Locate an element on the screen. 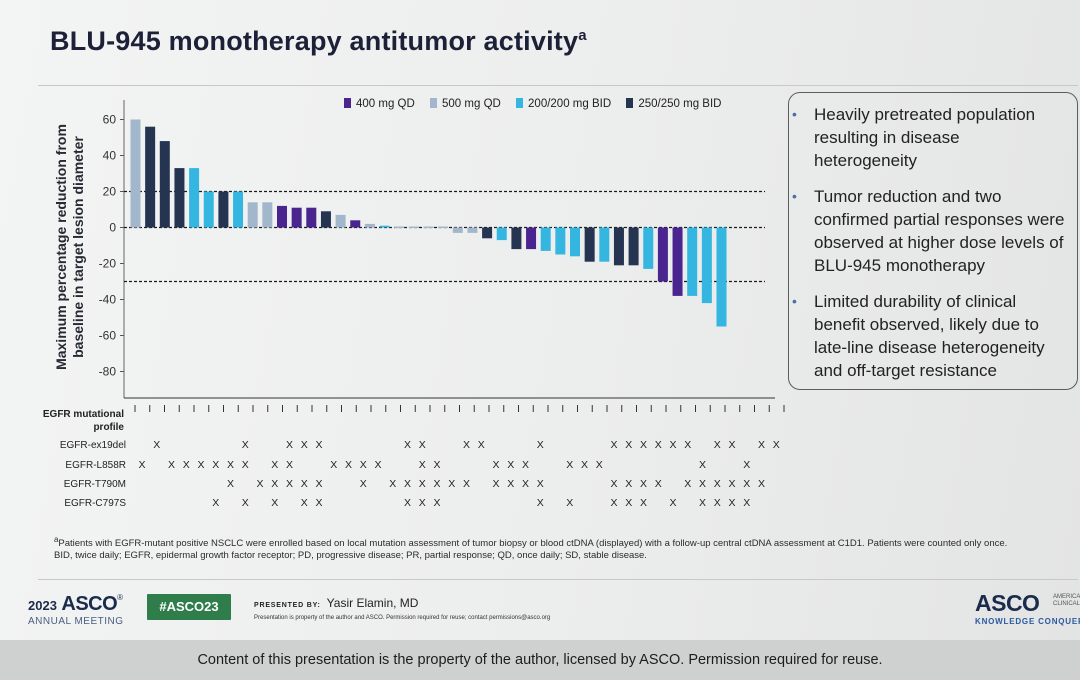 The width and height of the screenshot is (1080, 680). y-tick-label: 40 is located at coordinates (110, 156).